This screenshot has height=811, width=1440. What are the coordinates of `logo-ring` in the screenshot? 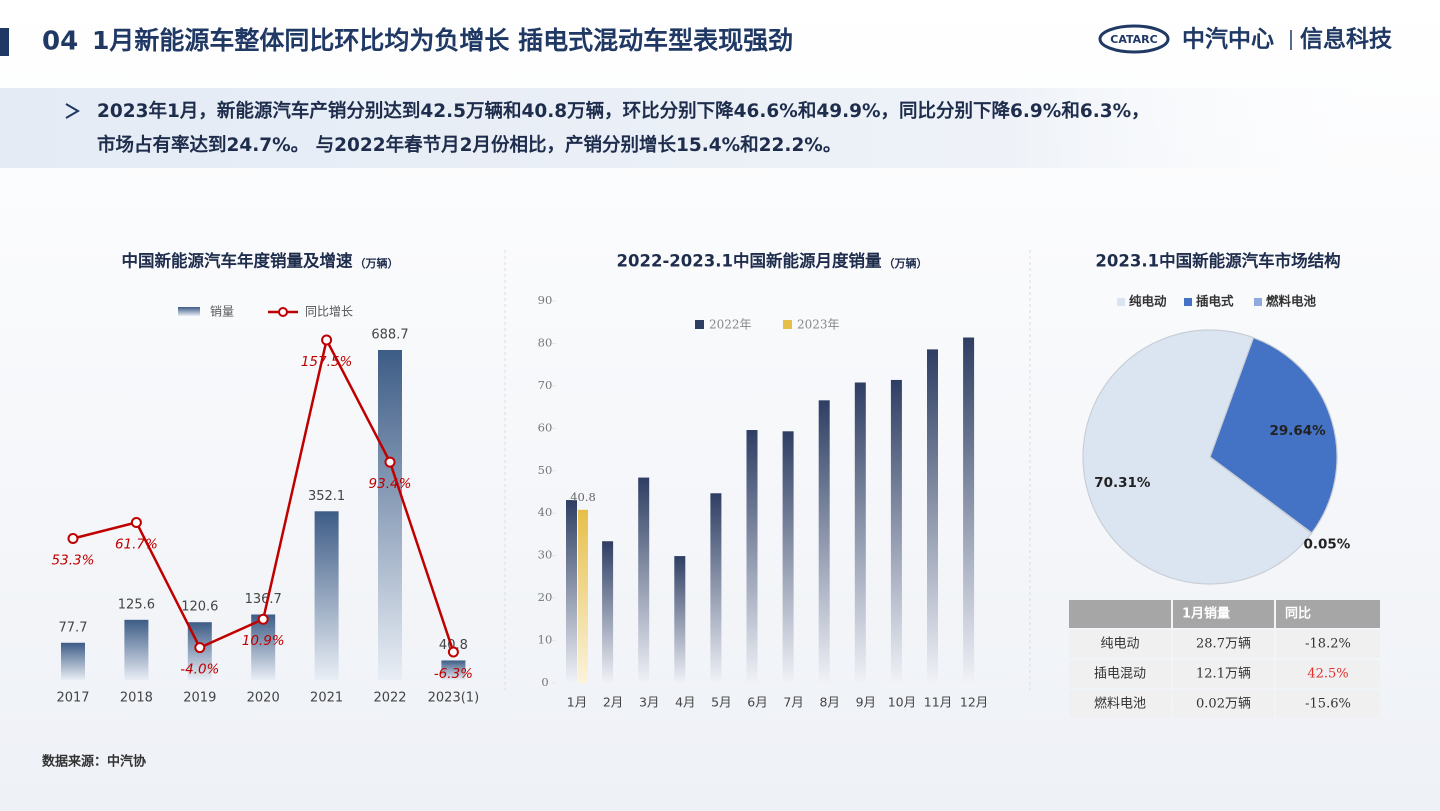 It's located at (1134, 39).